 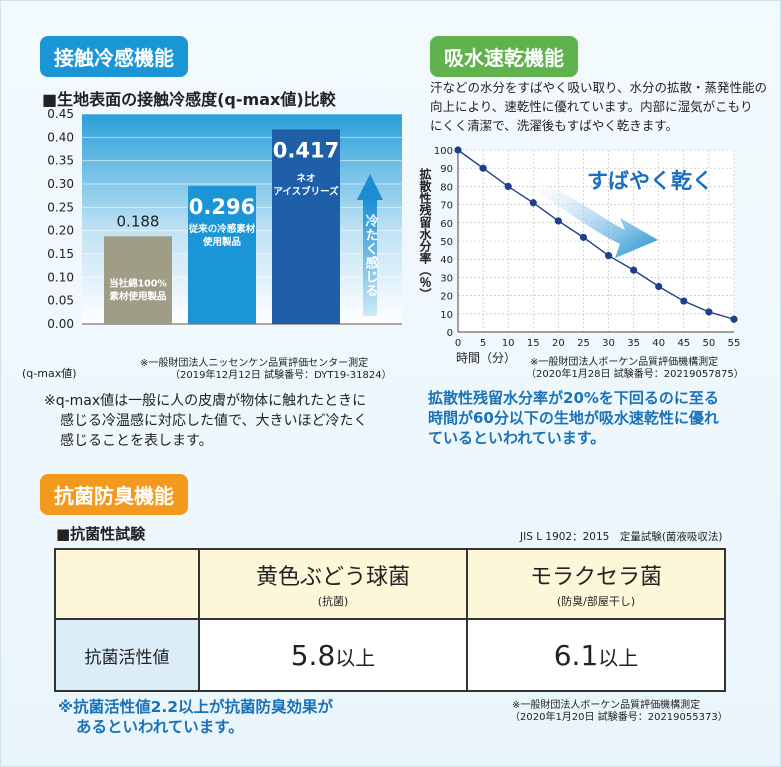 I want to click on line-xtick-label: 35, so click(x=633, y=343).